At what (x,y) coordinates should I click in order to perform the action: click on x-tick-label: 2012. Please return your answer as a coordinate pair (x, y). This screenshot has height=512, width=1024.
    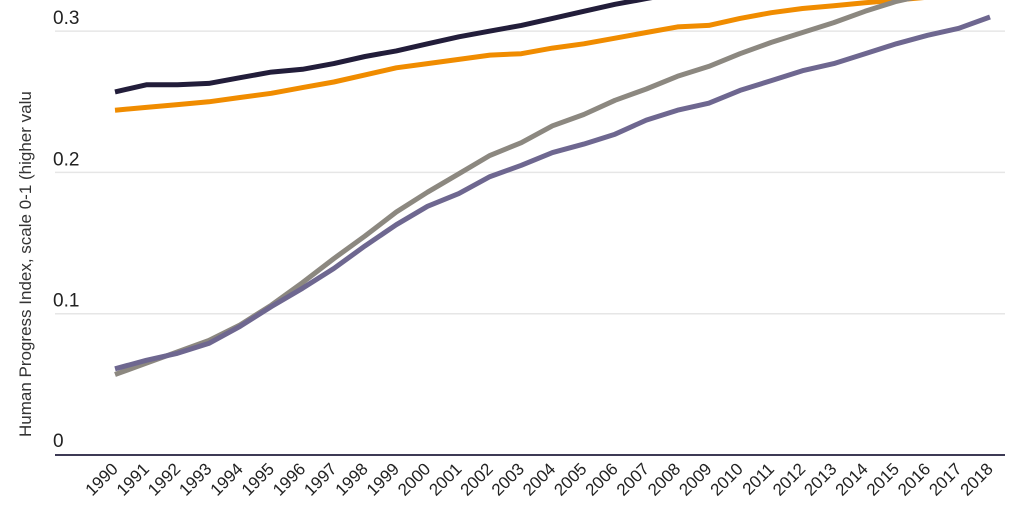
    Looking at the image, I should click on (789, 479).